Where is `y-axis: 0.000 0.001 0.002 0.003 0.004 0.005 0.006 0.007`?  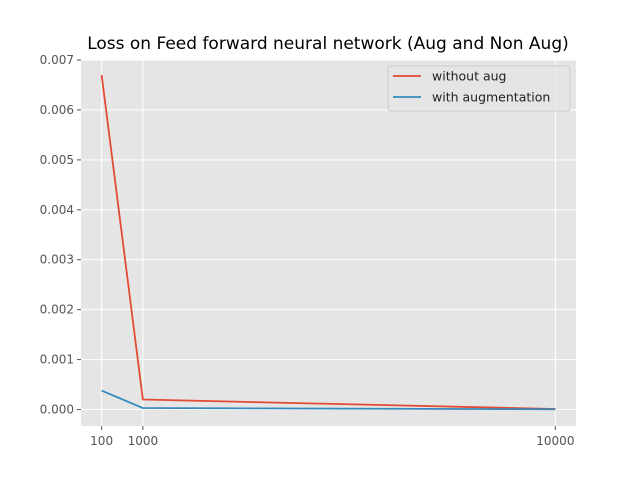 y-axis: 0.000 0.001 0.002 0.003 0.004 0.005 0.006 0.007 is located at coordinates (60, 235).